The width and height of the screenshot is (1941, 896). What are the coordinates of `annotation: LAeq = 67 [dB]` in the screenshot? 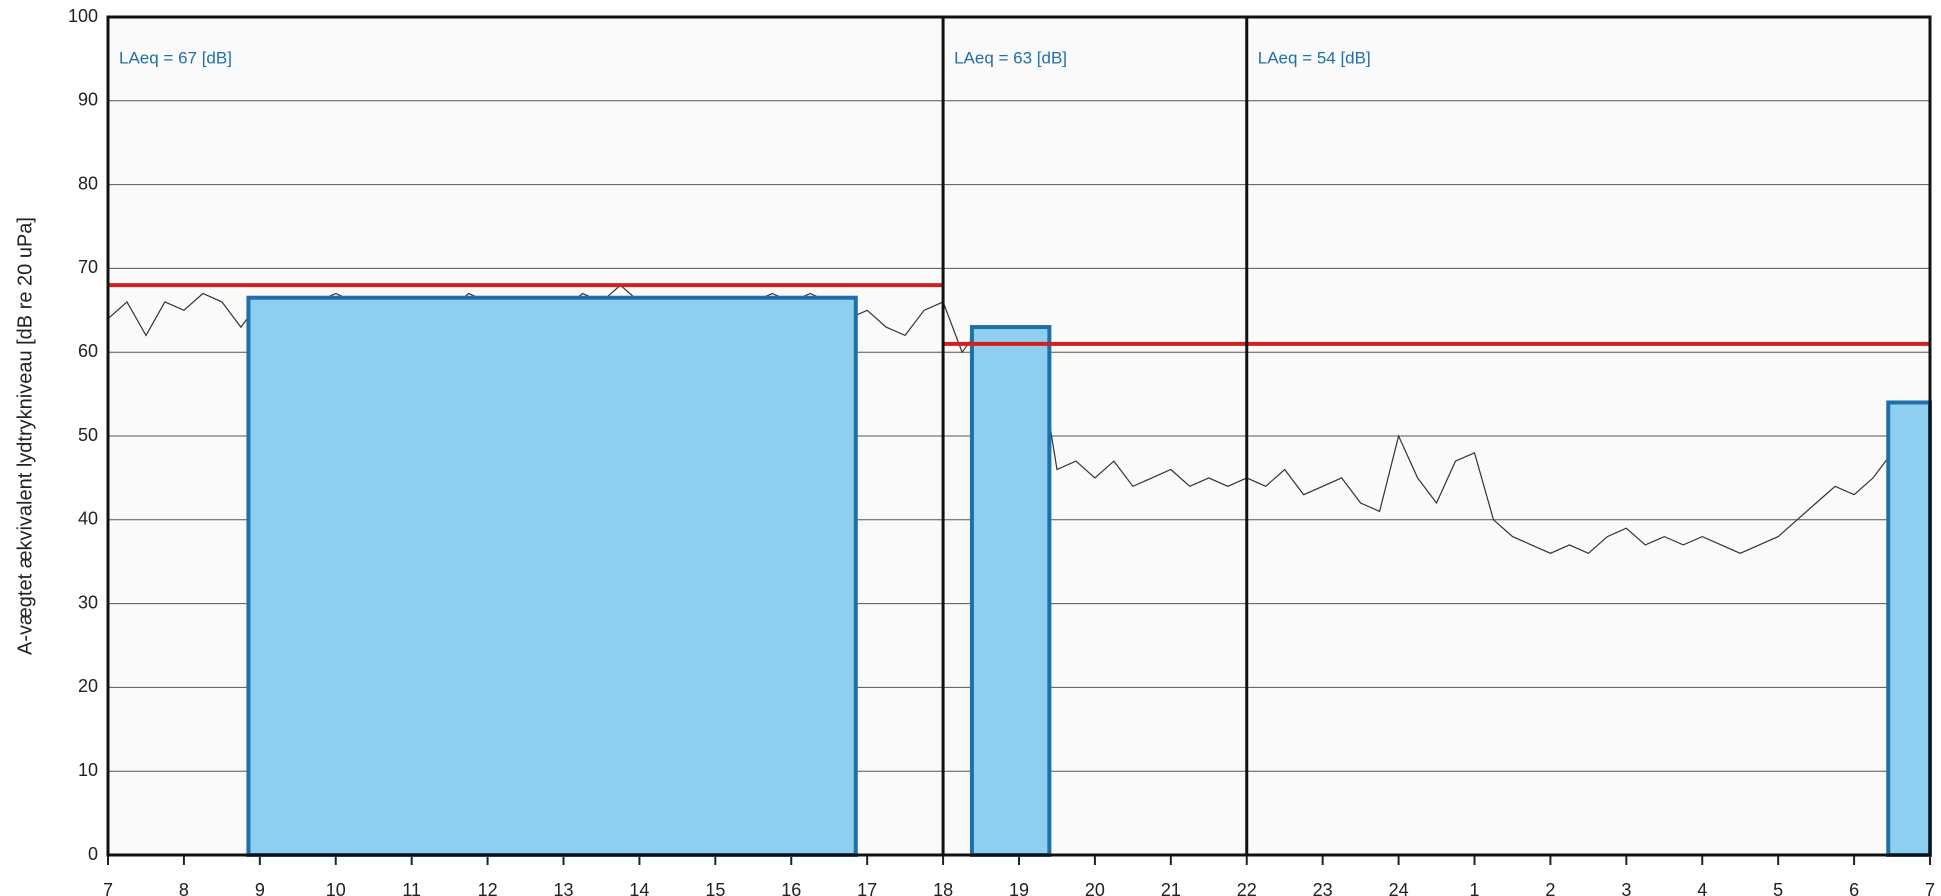 It's located at (175, 57).